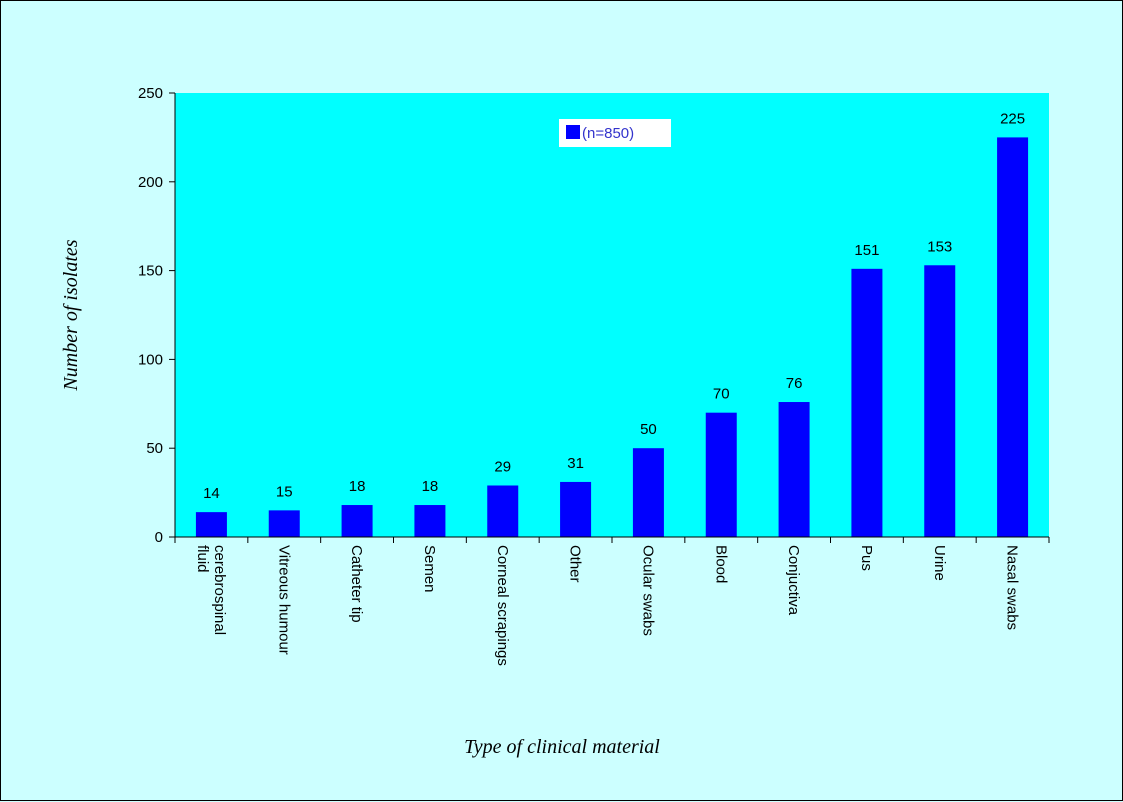  I want to click on x-category-line: Ocular swabs, so click(647, 590).